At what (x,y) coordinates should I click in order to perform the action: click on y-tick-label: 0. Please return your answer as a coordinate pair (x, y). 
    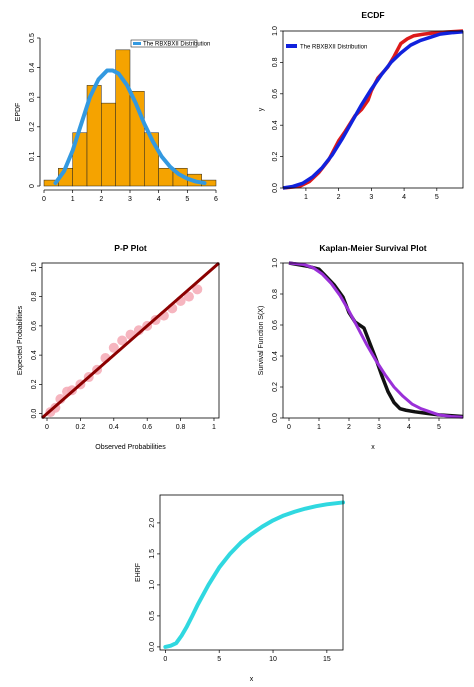
    Looking at the image, I should click on (32, 186).